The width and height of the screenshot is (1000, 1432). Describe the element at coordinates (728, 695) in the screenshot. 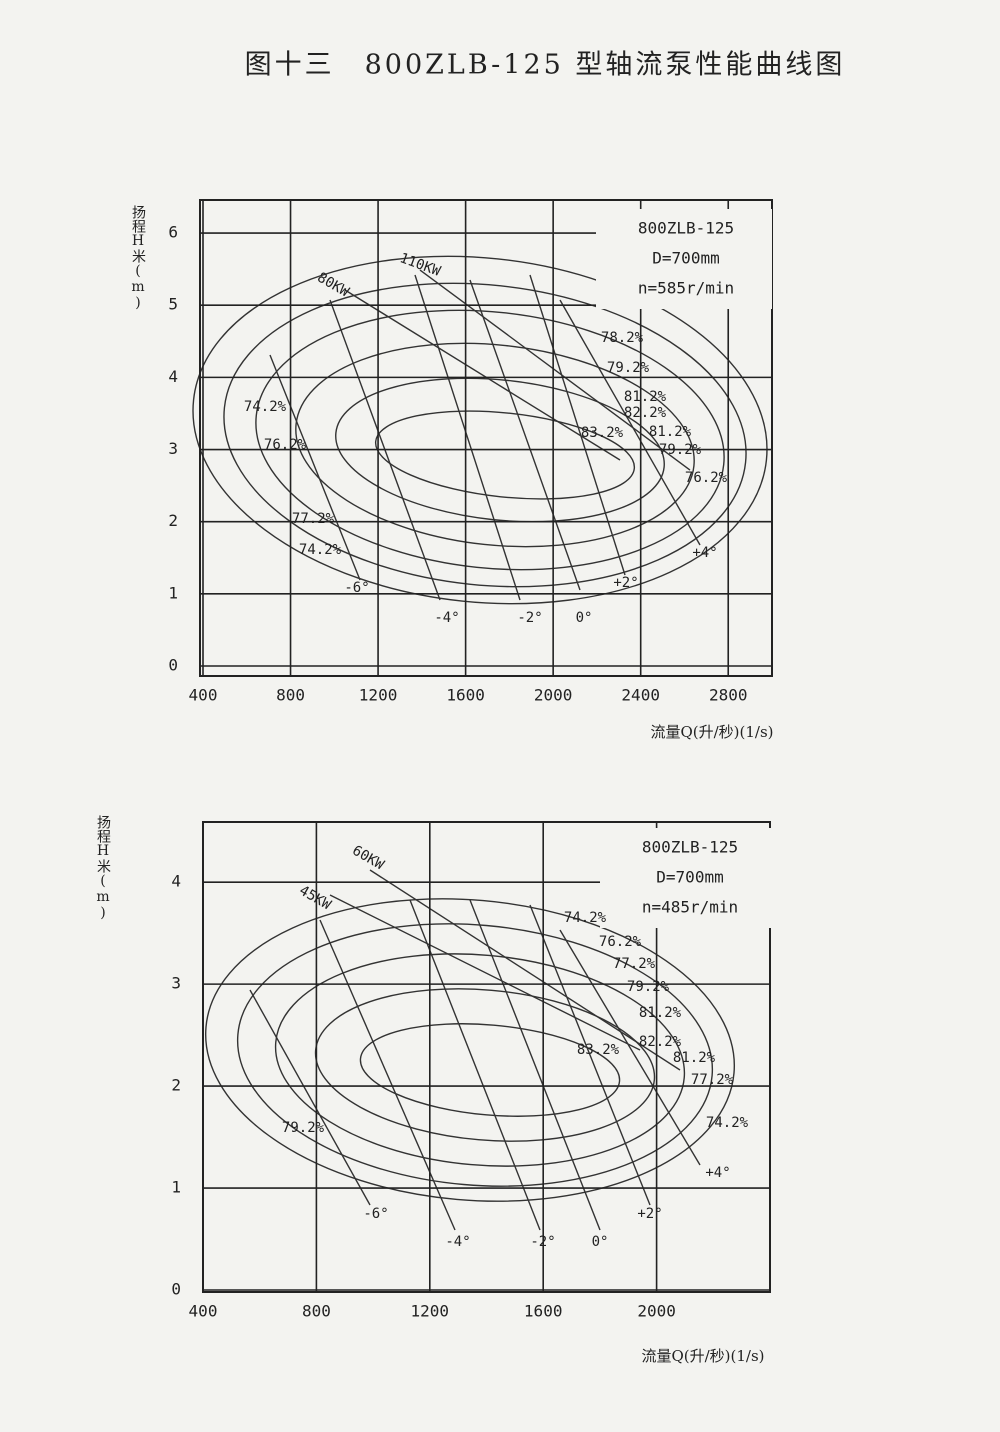

I see `x-tick-label: 2800` at that location.